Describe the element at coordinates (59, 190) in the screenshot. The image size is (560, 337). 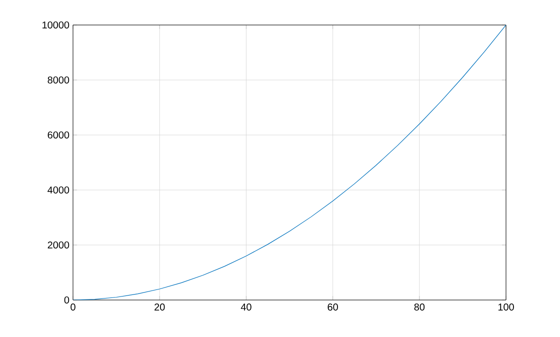
I see `y-tick-label: 4000` at that location.